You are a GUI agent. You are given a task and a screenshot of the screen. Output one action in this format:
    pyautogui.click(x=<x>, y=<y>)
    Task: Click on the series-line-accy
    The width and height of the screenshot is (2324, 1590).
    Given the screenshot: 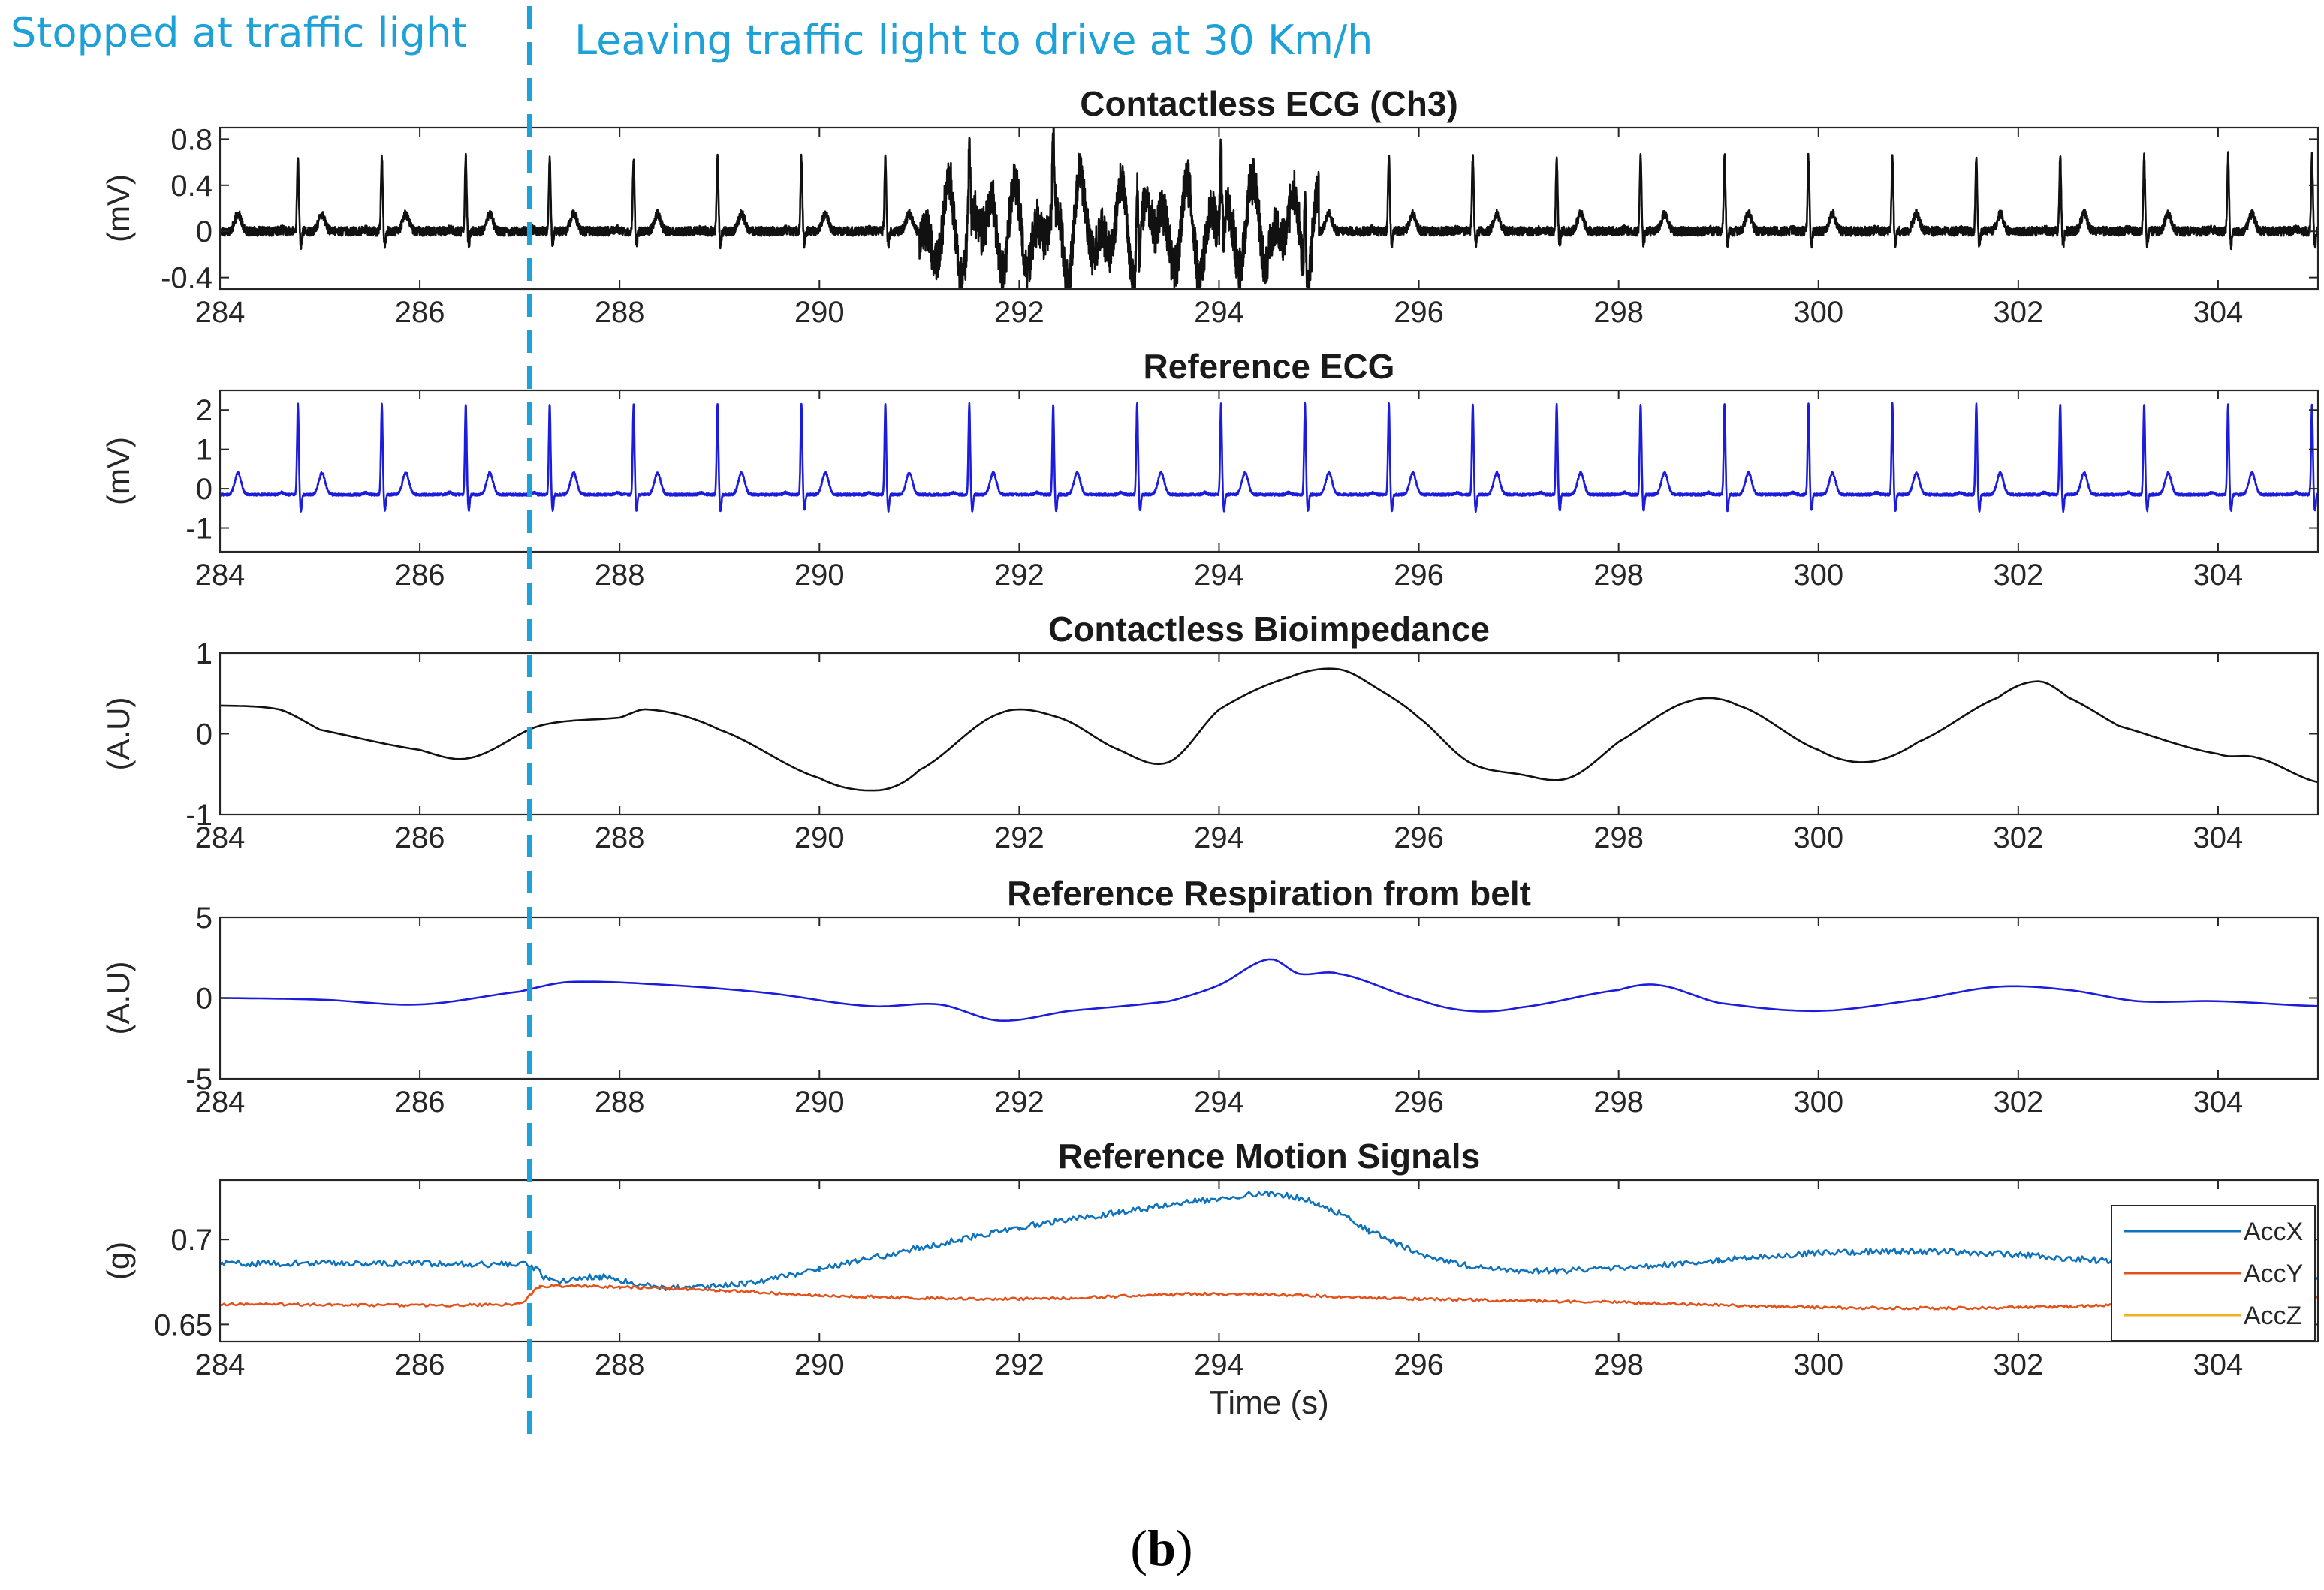 What is the action you would take?
    pyautogui.click(x=1269, y=1297)
    